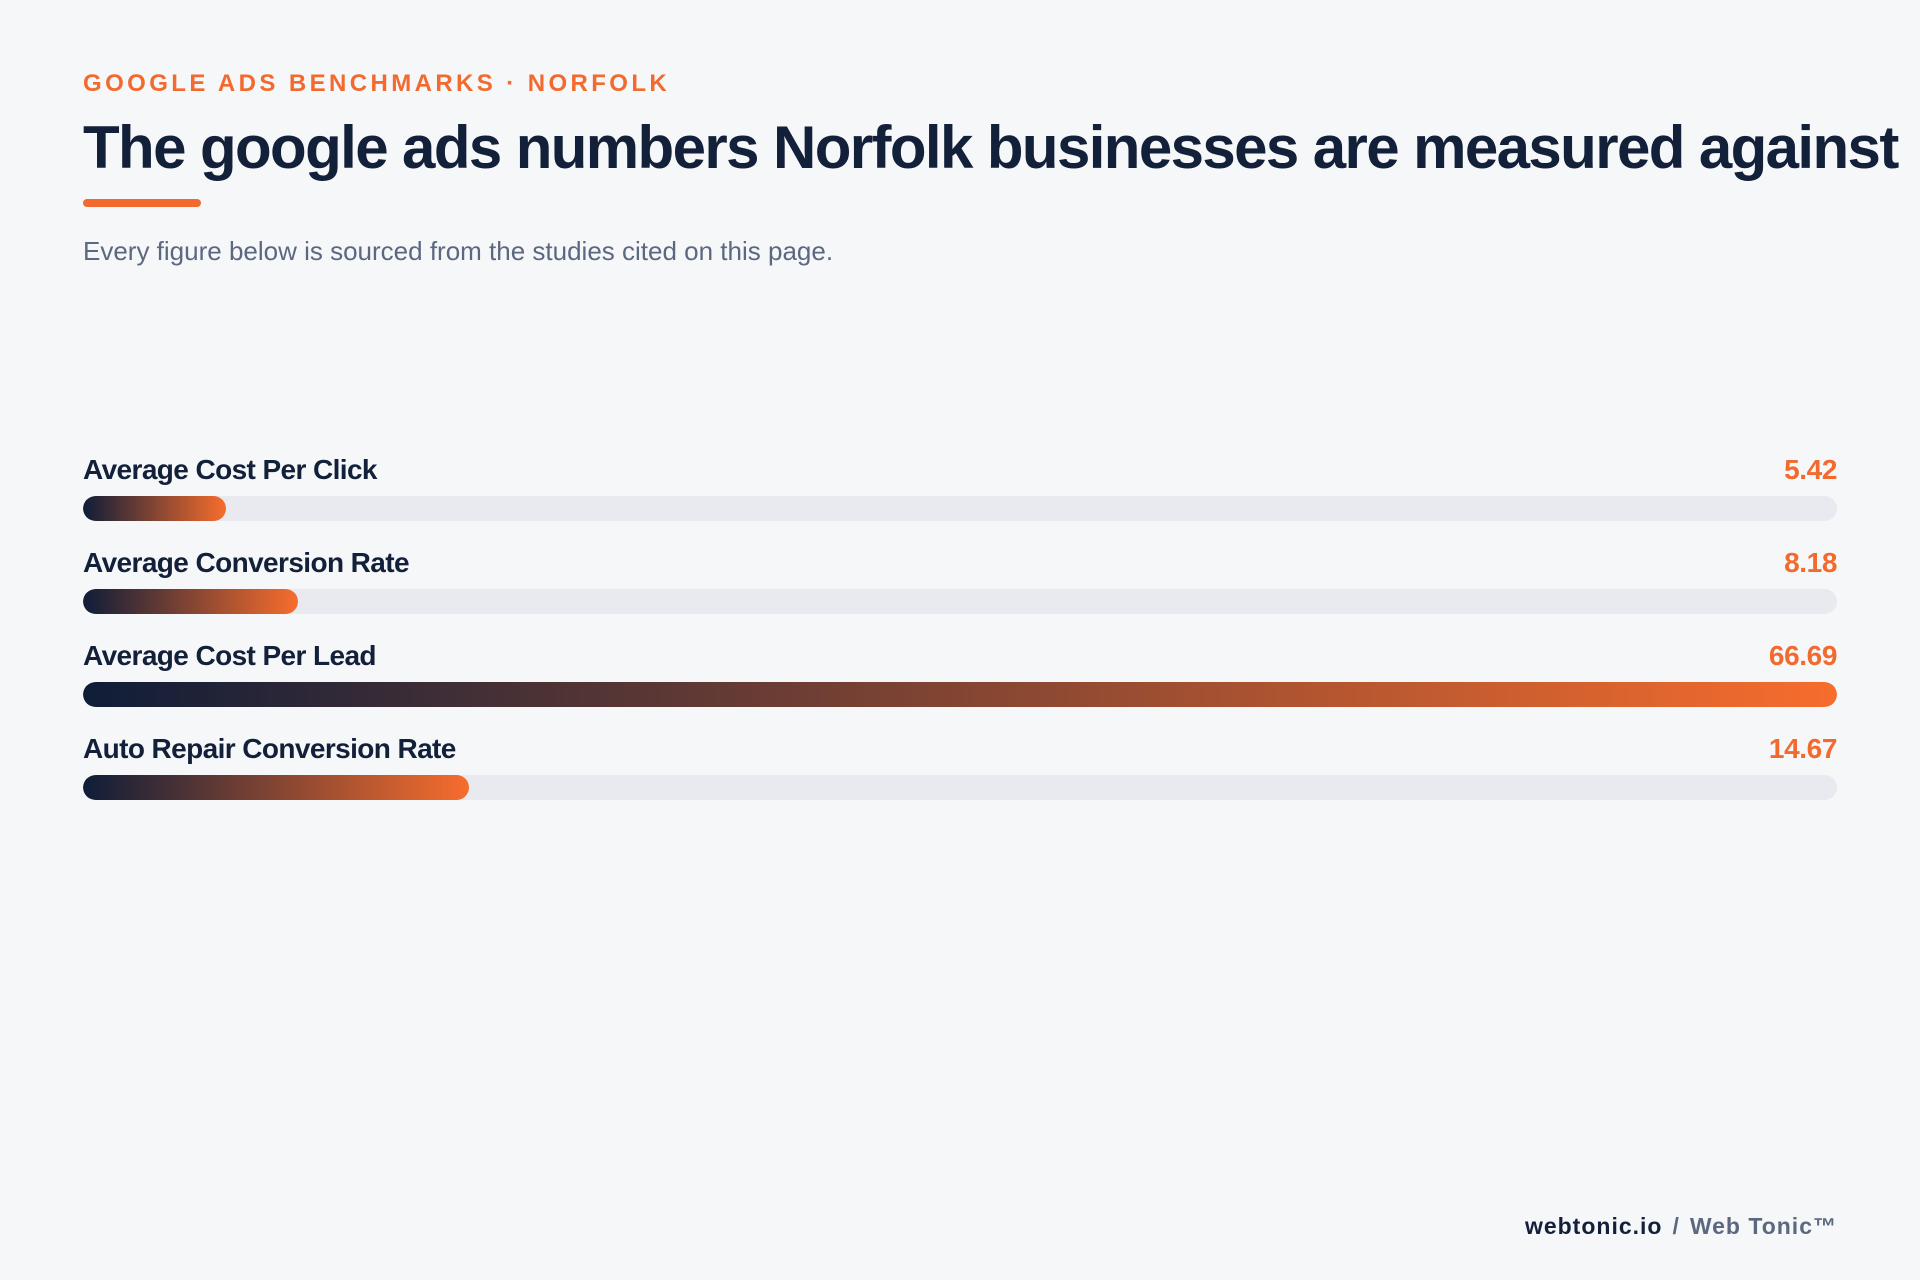 The width and height of the screenshot is (1920, 1280). What do you see at coordinates (960, 773) in the screenshot?
I see `bar-row: Auto Repair Conversion Rate 14.67` at bounding box center [960, 773].